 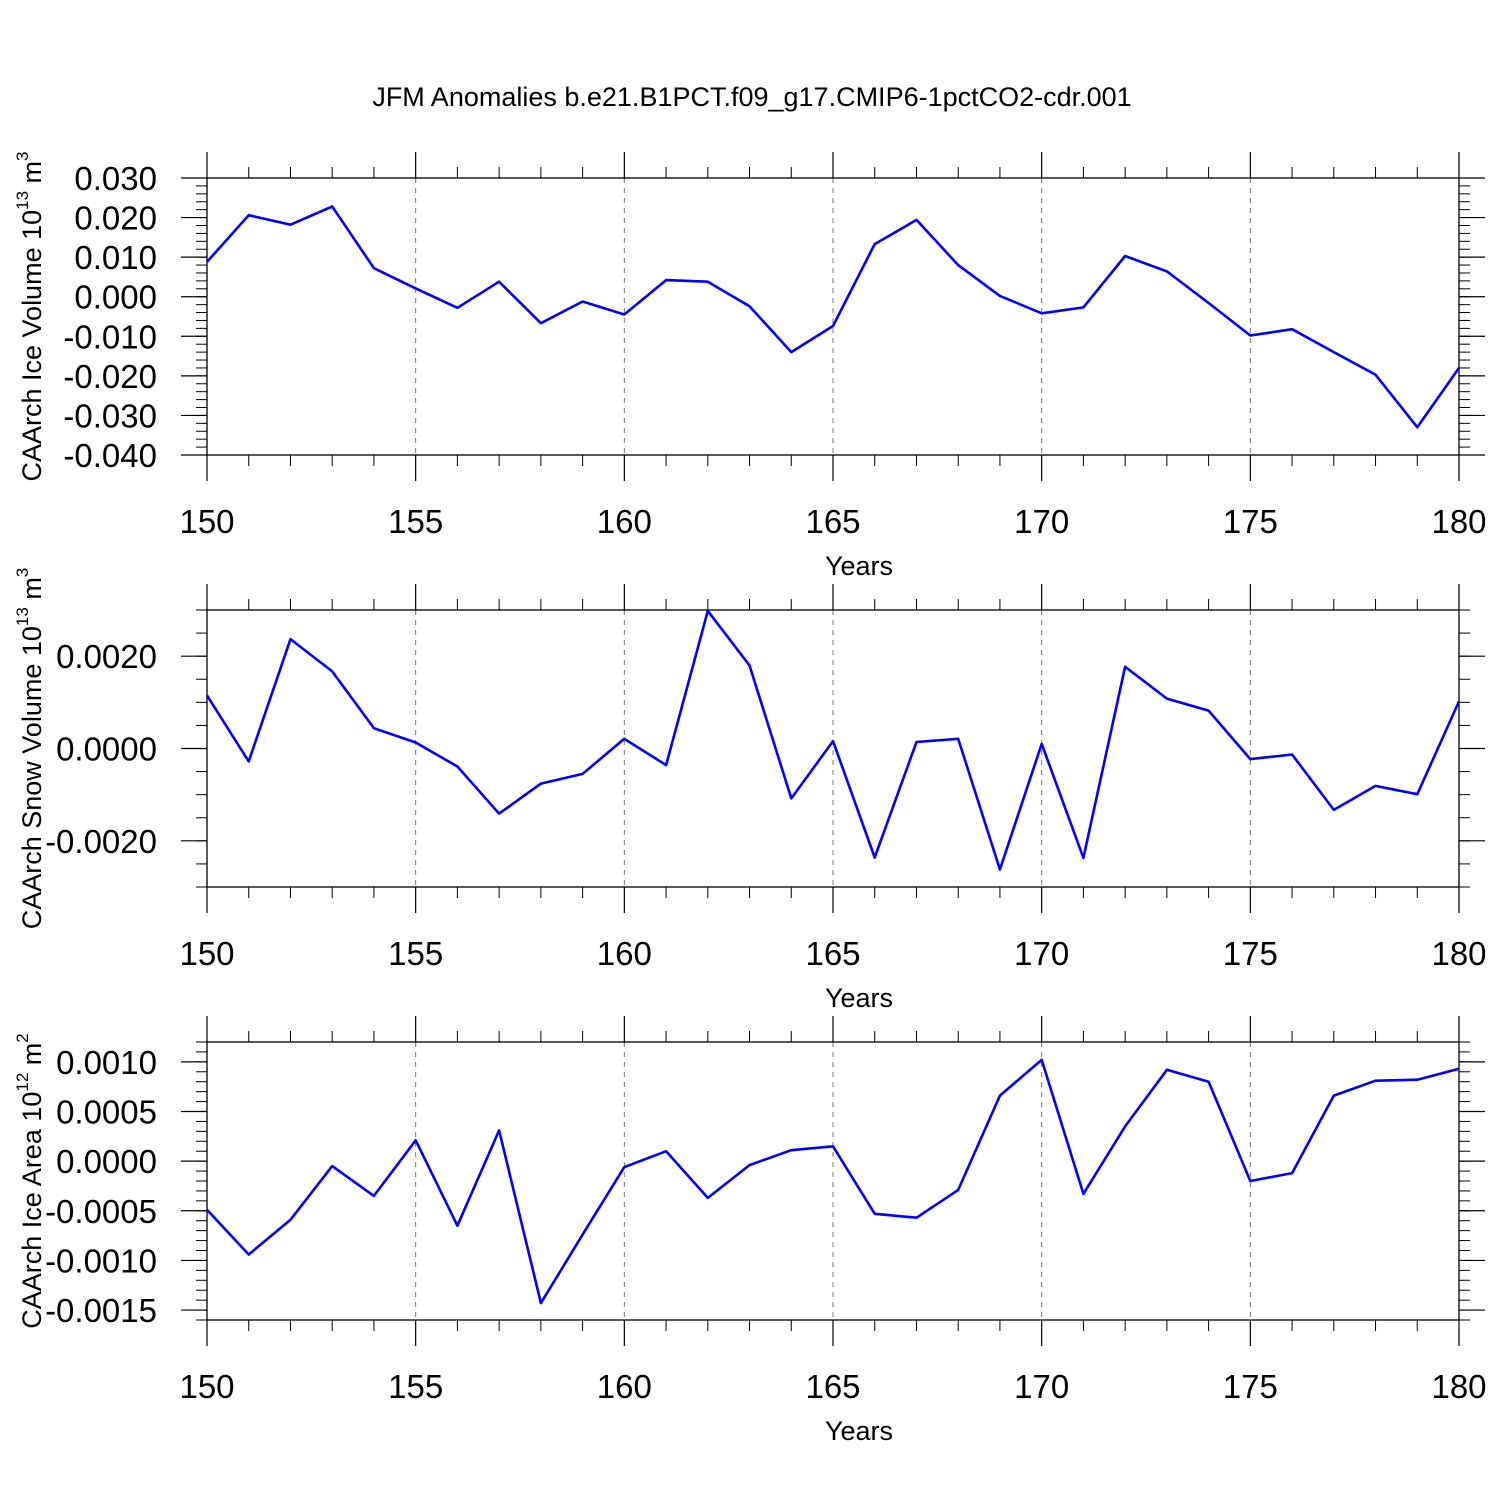 I want to click on y-tick-label: -0.0010, so click(x=101, y=1260).